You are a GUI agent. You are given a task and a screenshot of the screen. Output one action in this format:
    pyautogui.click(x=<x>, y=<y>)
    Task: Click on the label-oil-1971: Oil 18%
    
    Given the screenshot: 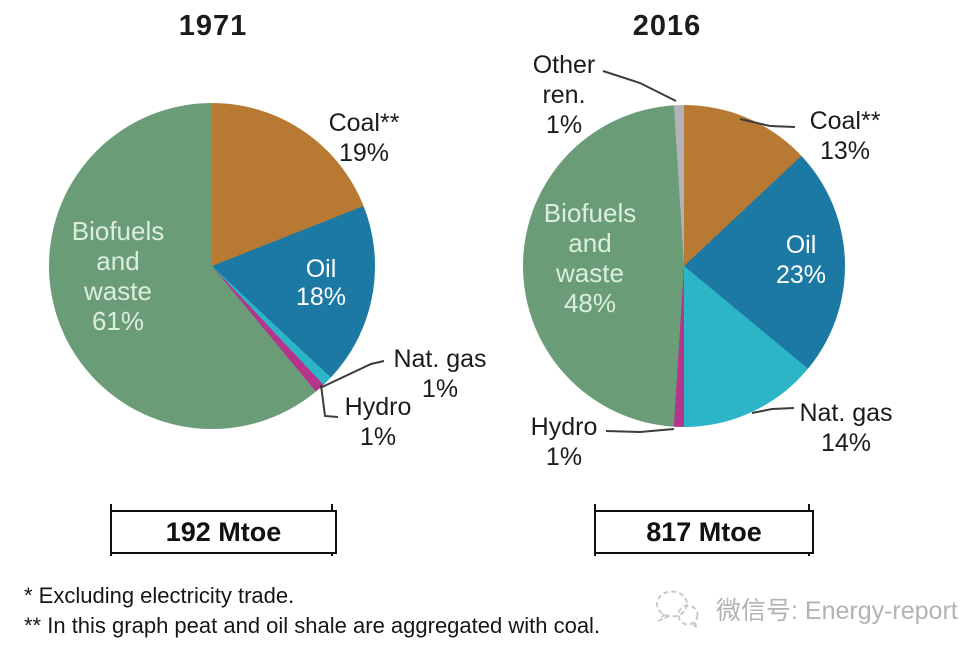 What is the action you would take?
    pyautogui.click(x=321, y=283)
    